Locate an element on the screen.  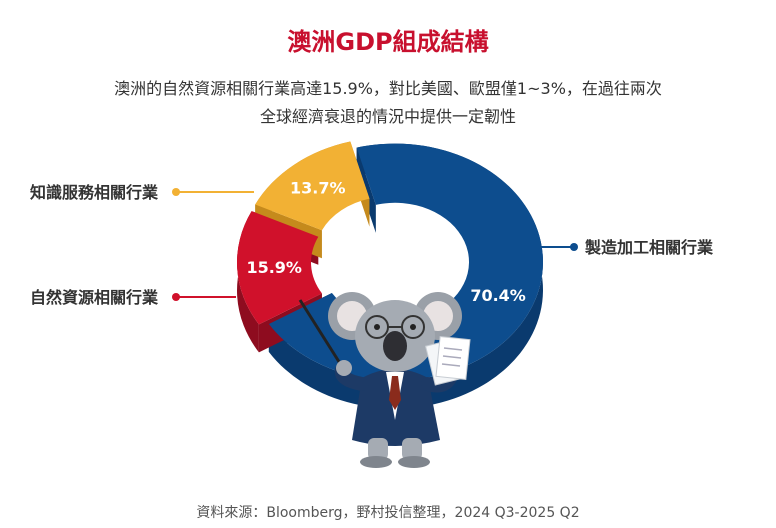
value-label-3: 13.7% is located at coordinates (318, 188).